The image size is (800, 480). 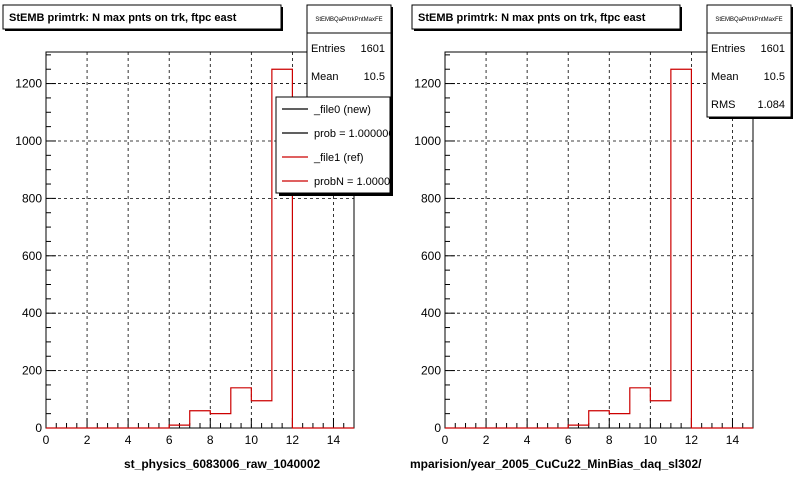 What do you see at coordinates (358, 182) in the screenshot?
I see `legend-label: probN = 1.000000` at bounding box center [358, 182].